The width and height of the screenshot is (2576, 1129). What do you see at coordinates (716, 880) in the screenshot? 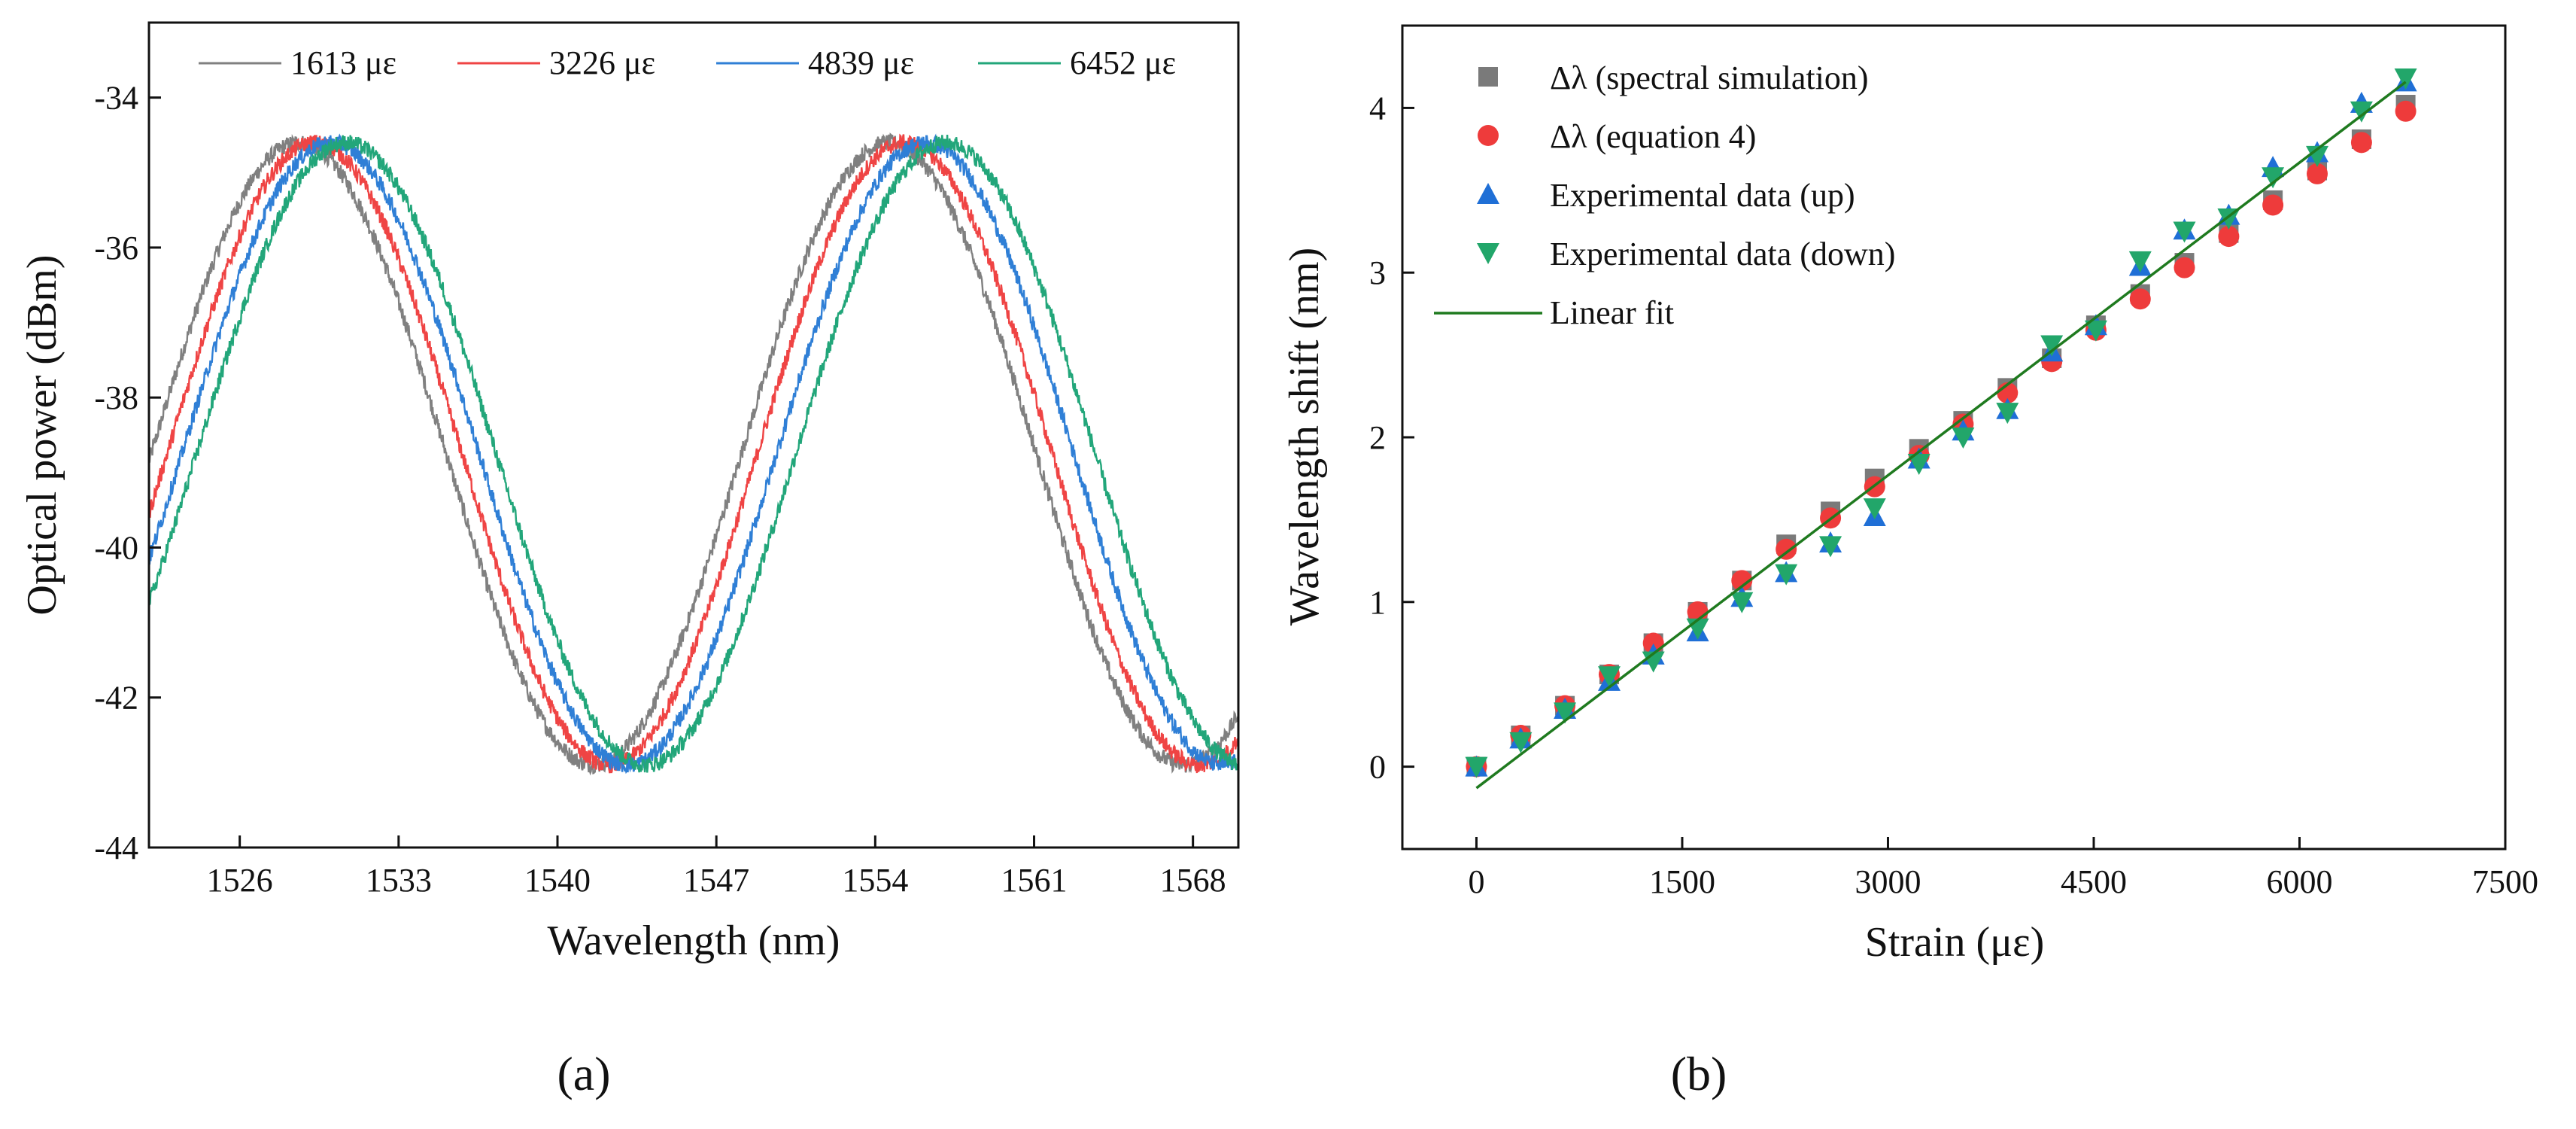
I see `panel-a-x-tick-label: 1547` at bounding box center [716, 880].